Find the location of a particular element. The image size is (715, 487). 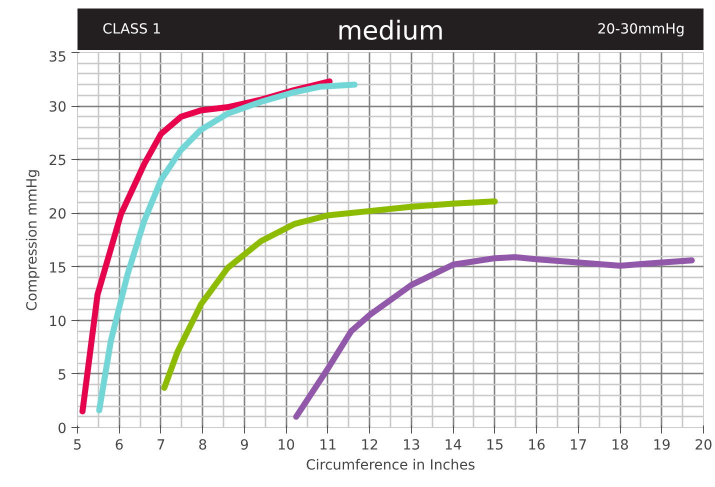

x-tick-label: 9 is located at coordinates (244, 446).